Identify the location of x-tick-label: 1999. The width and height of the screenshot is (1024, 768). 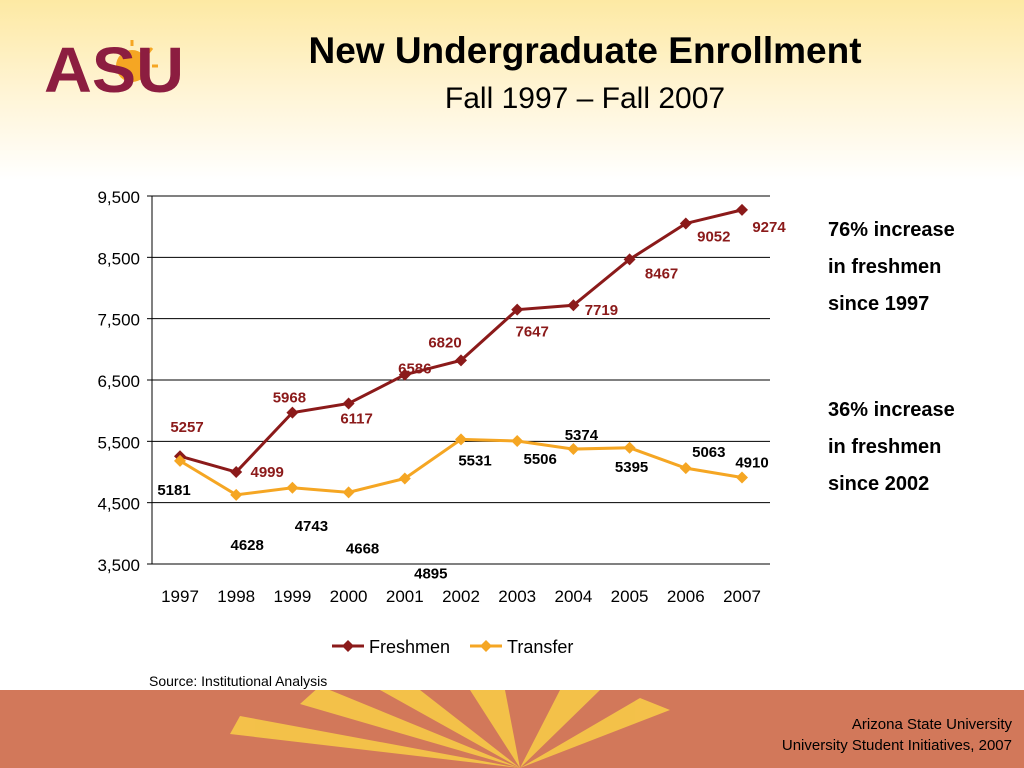
(292, 596).